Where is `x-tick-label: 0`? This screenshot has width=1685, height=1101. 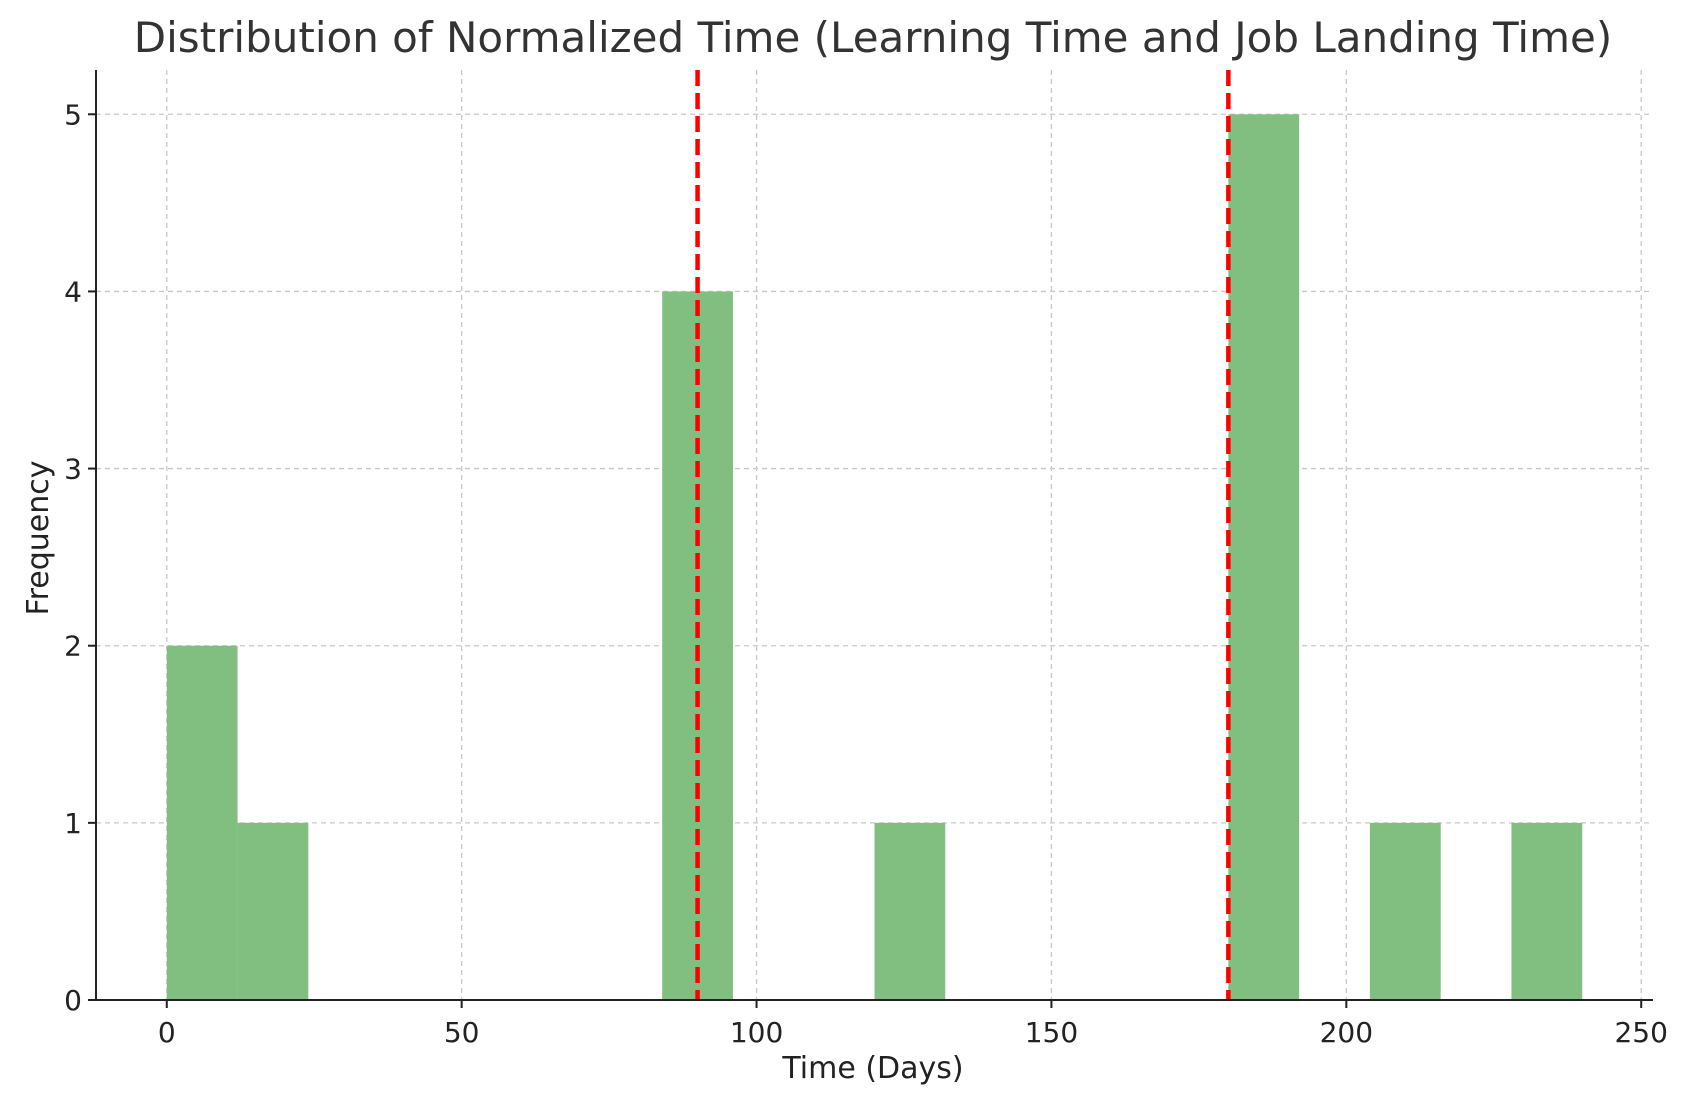
x-tick-label: 0 is located at coordinates (167, 1032).